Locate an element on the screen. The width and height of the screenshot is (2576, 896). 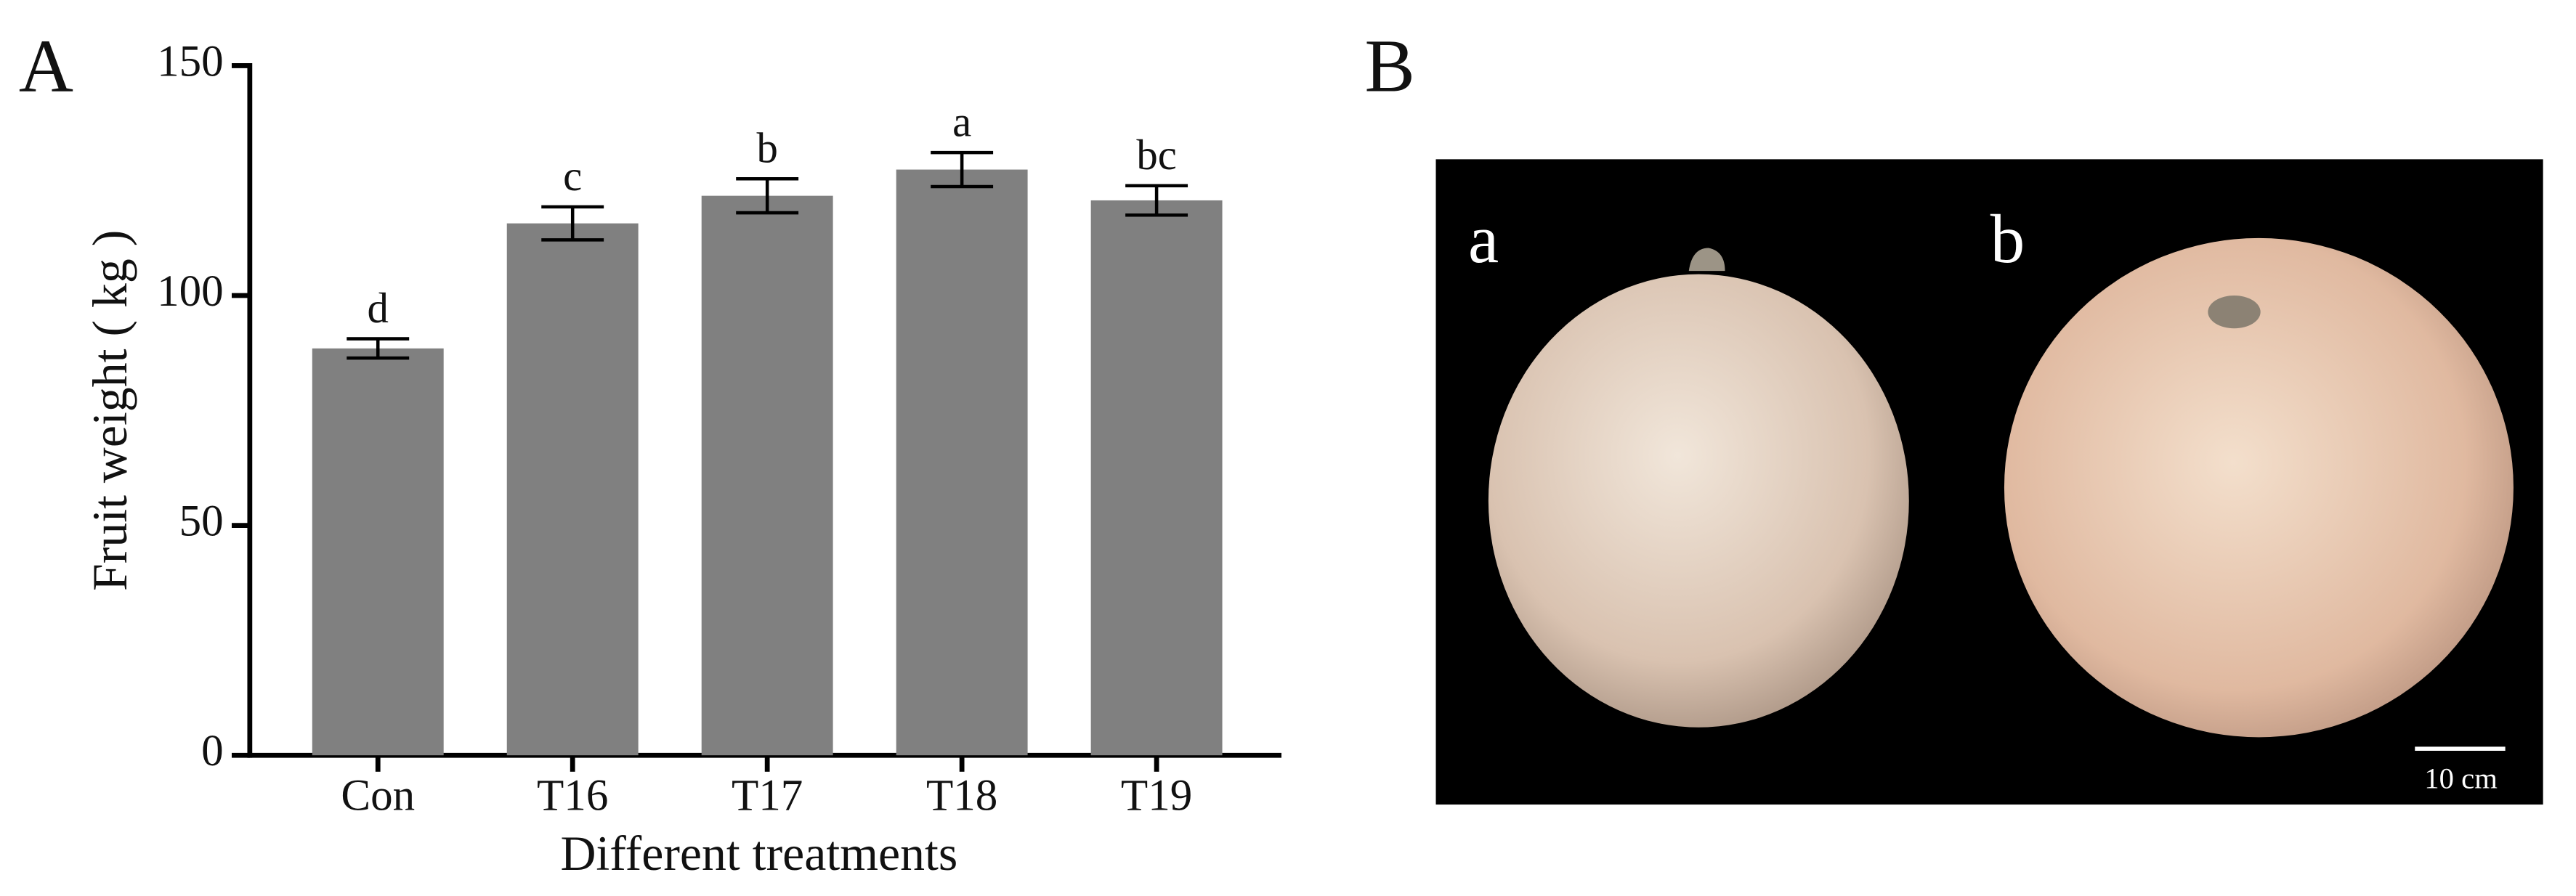
y-tick-label: 0 is located at coordinates (213, 751).